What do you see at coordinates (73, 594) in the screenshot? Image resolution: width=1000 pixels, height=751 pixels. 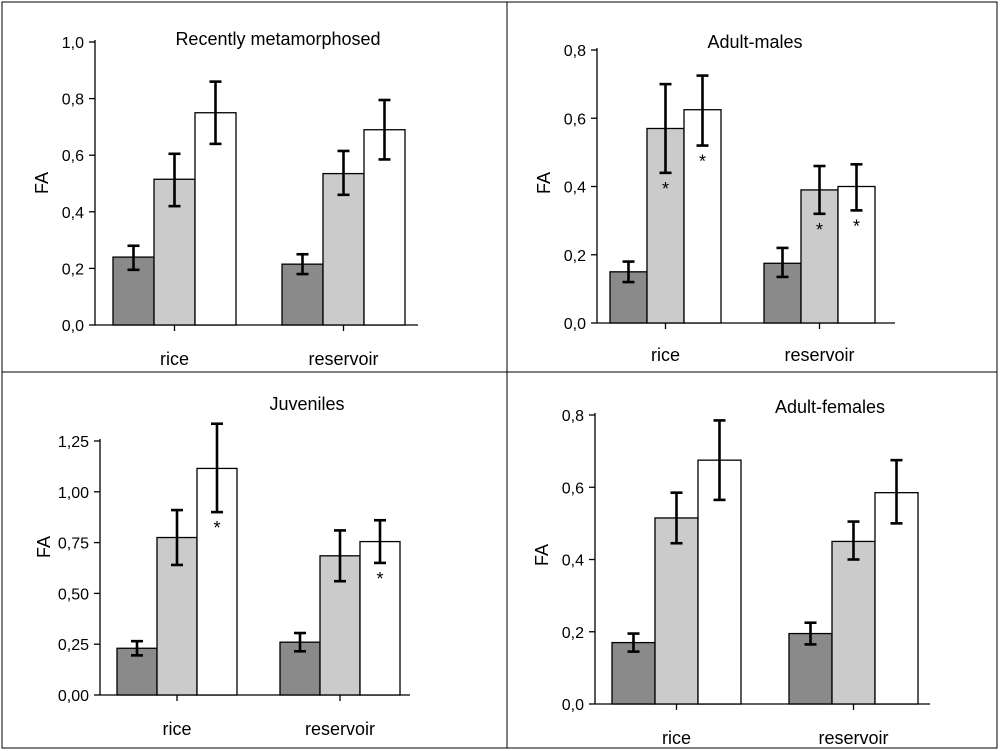 I see `y-tick-label: 0,50` at bounding box center [73, 594].